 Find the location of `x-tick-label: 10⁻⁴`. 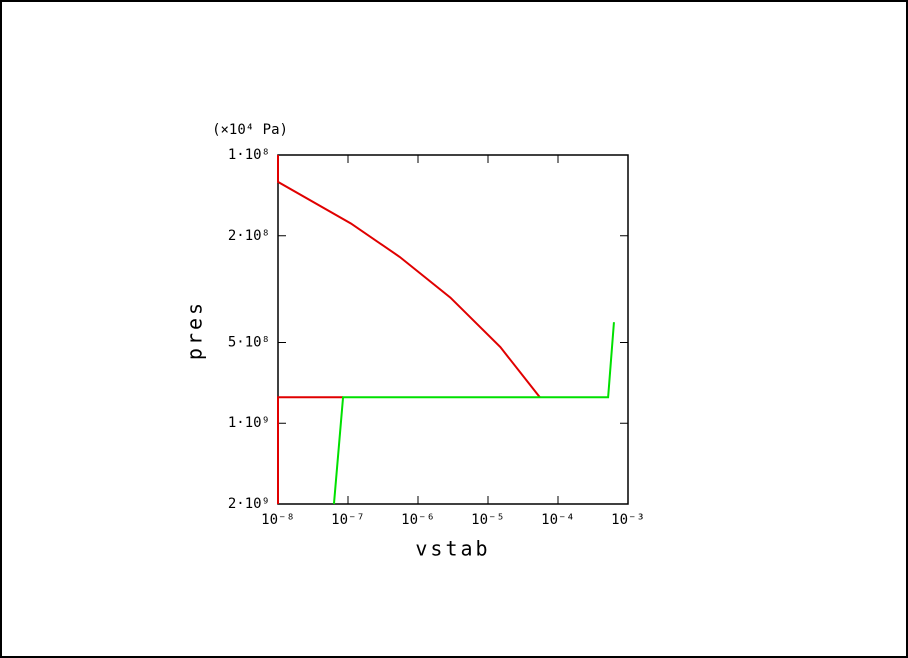

x-tick-label: 10⁻⁴ is located at coordinates (558, 520).